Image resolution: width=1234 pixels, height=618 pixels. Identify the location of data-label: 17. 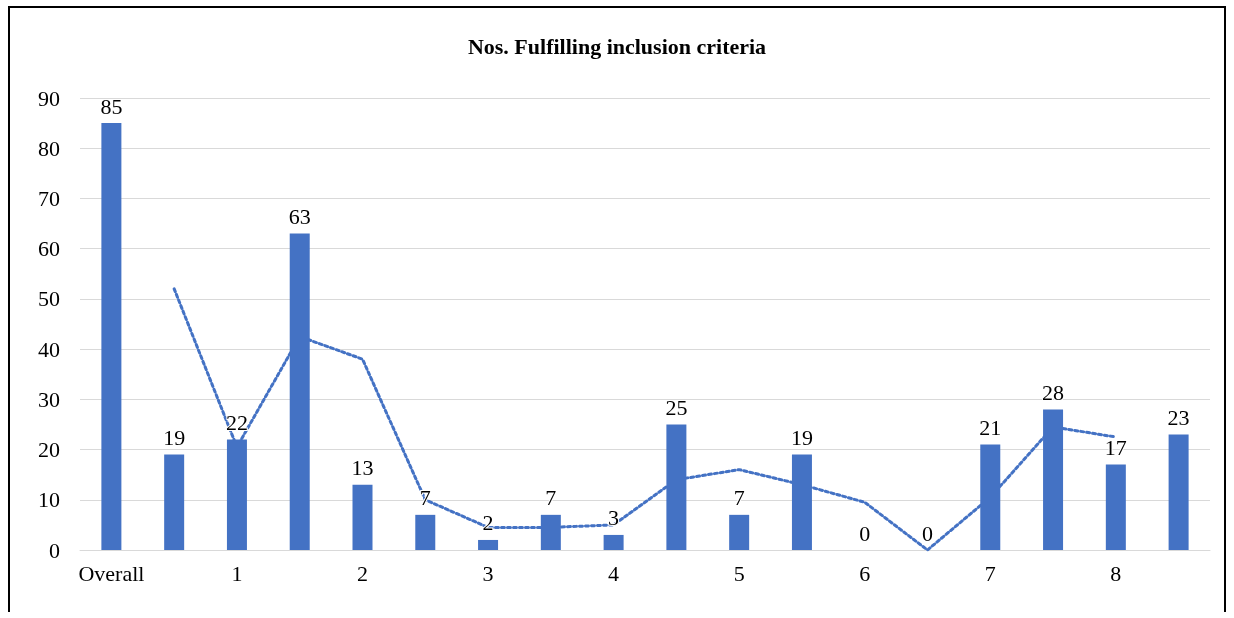
(1115, 448).